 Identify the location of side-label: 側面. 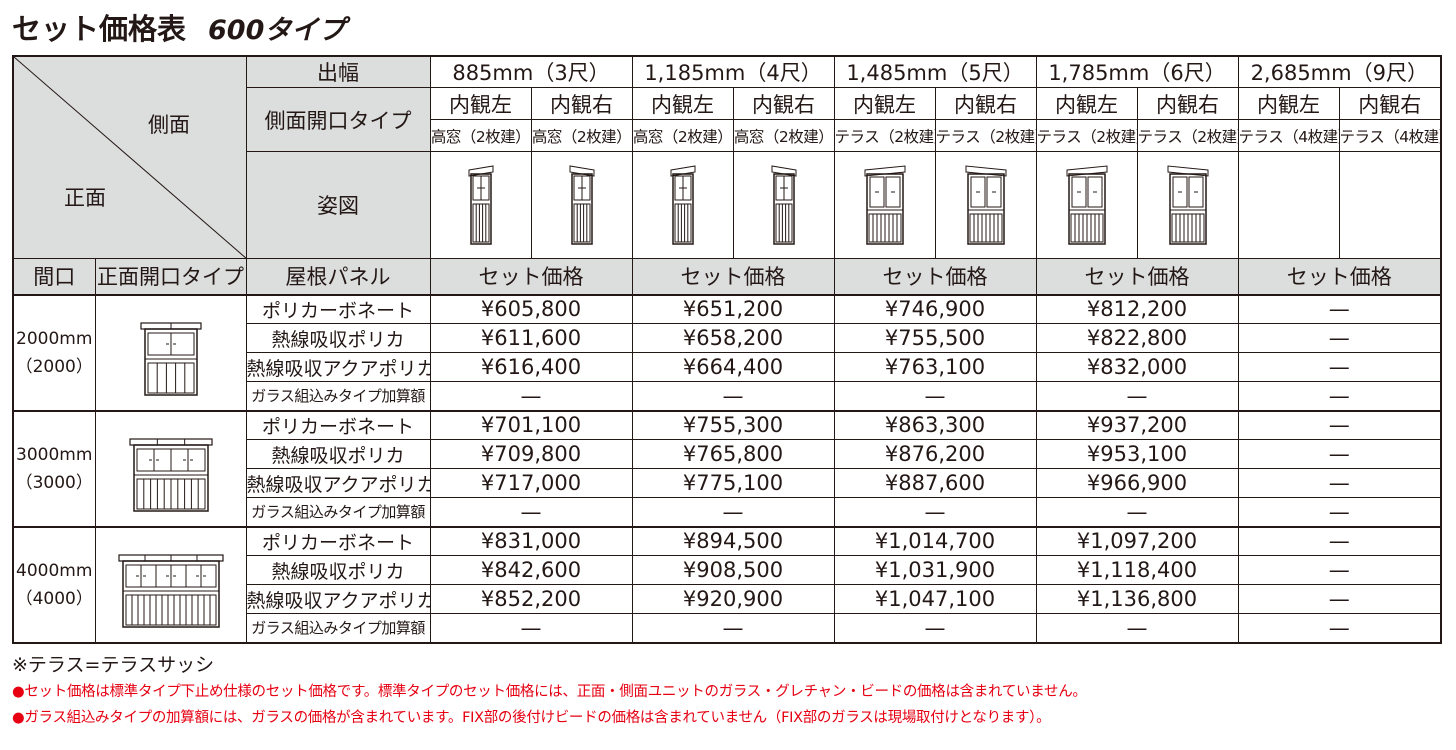
(169, 125).